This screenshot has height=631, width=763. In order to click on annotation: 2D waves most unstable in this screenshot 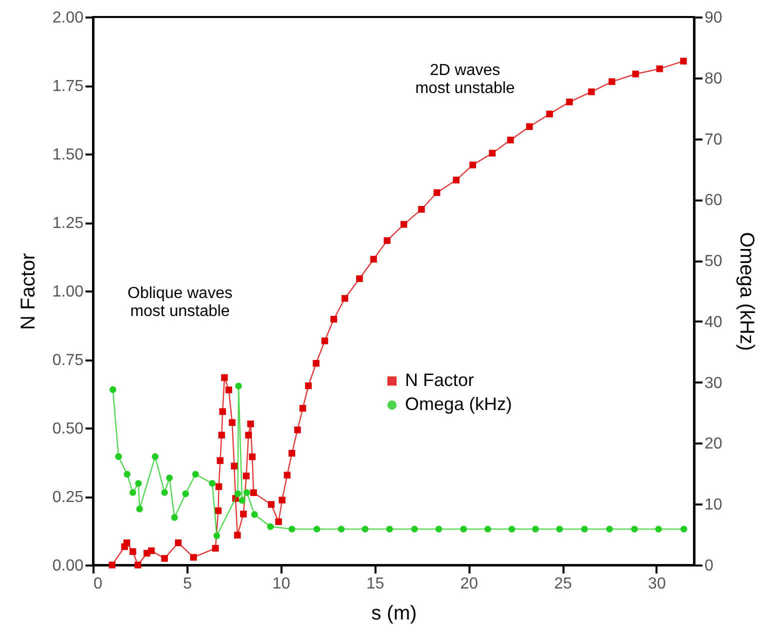, I will do `click(465, 79)`.